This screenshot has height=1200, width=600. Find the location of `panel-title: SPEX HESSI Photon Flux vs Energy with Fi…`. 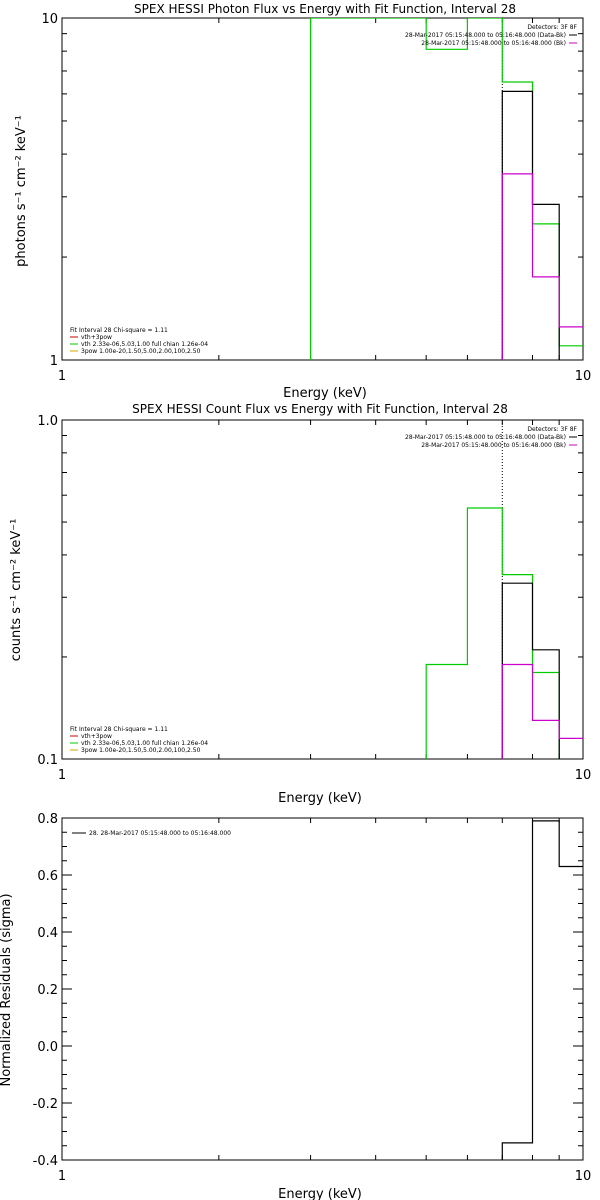

panel-title: SPEX HESSI Photon Flux vs Energy with Fi… is located at coordinates (325, 9).